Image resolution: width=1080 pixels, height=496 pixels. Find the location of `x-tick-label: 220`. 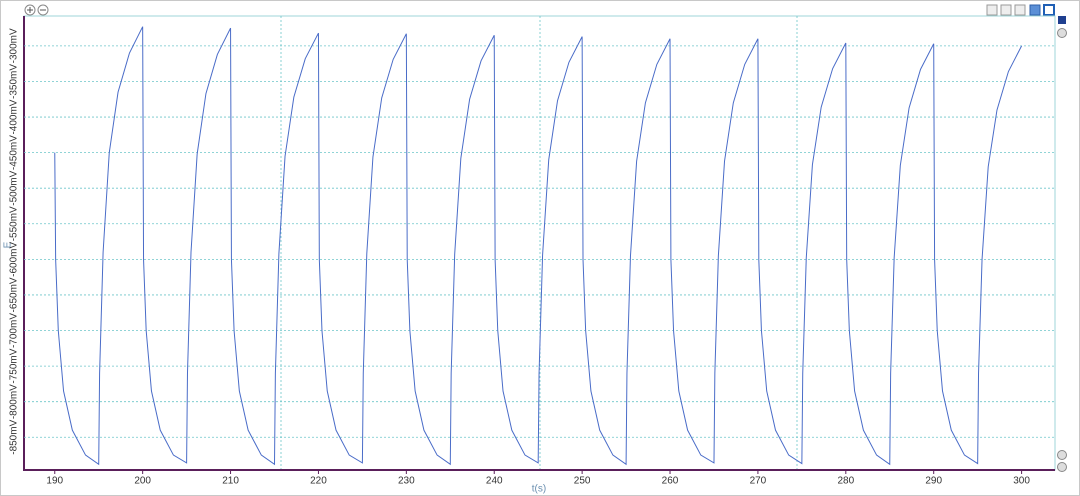

x-tick-label: 220 is located at coordinates (318, 481).